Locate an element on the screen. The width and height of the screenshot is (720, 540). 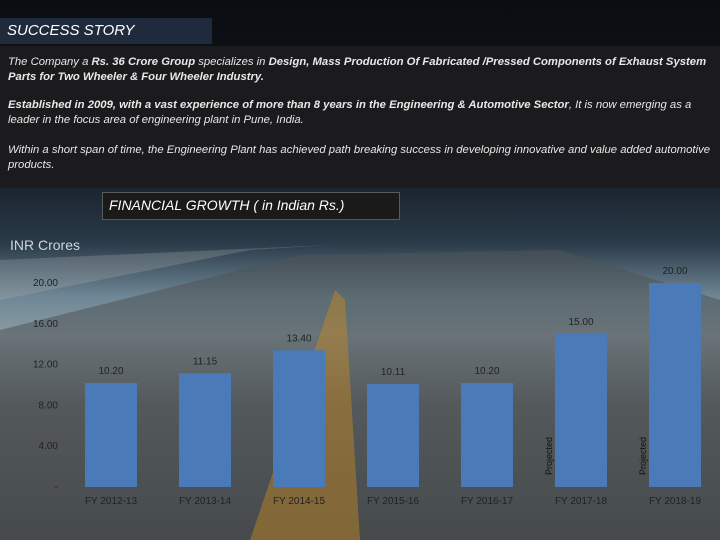
data-label: 15.00 is located at coordinates (580, 322).